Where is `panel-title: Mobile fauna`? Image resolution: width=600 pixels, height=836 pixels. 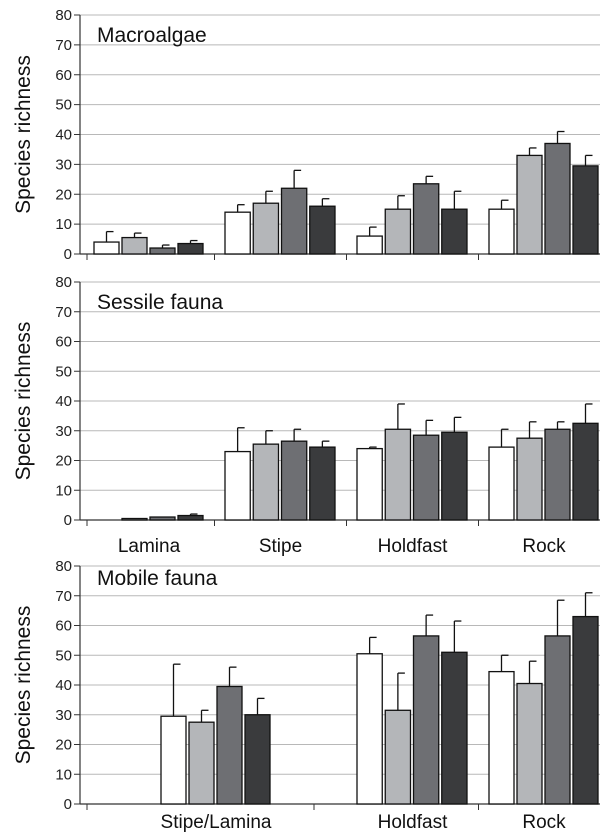 panel-title: Mobile fauna is located at coordinates (157, 578).